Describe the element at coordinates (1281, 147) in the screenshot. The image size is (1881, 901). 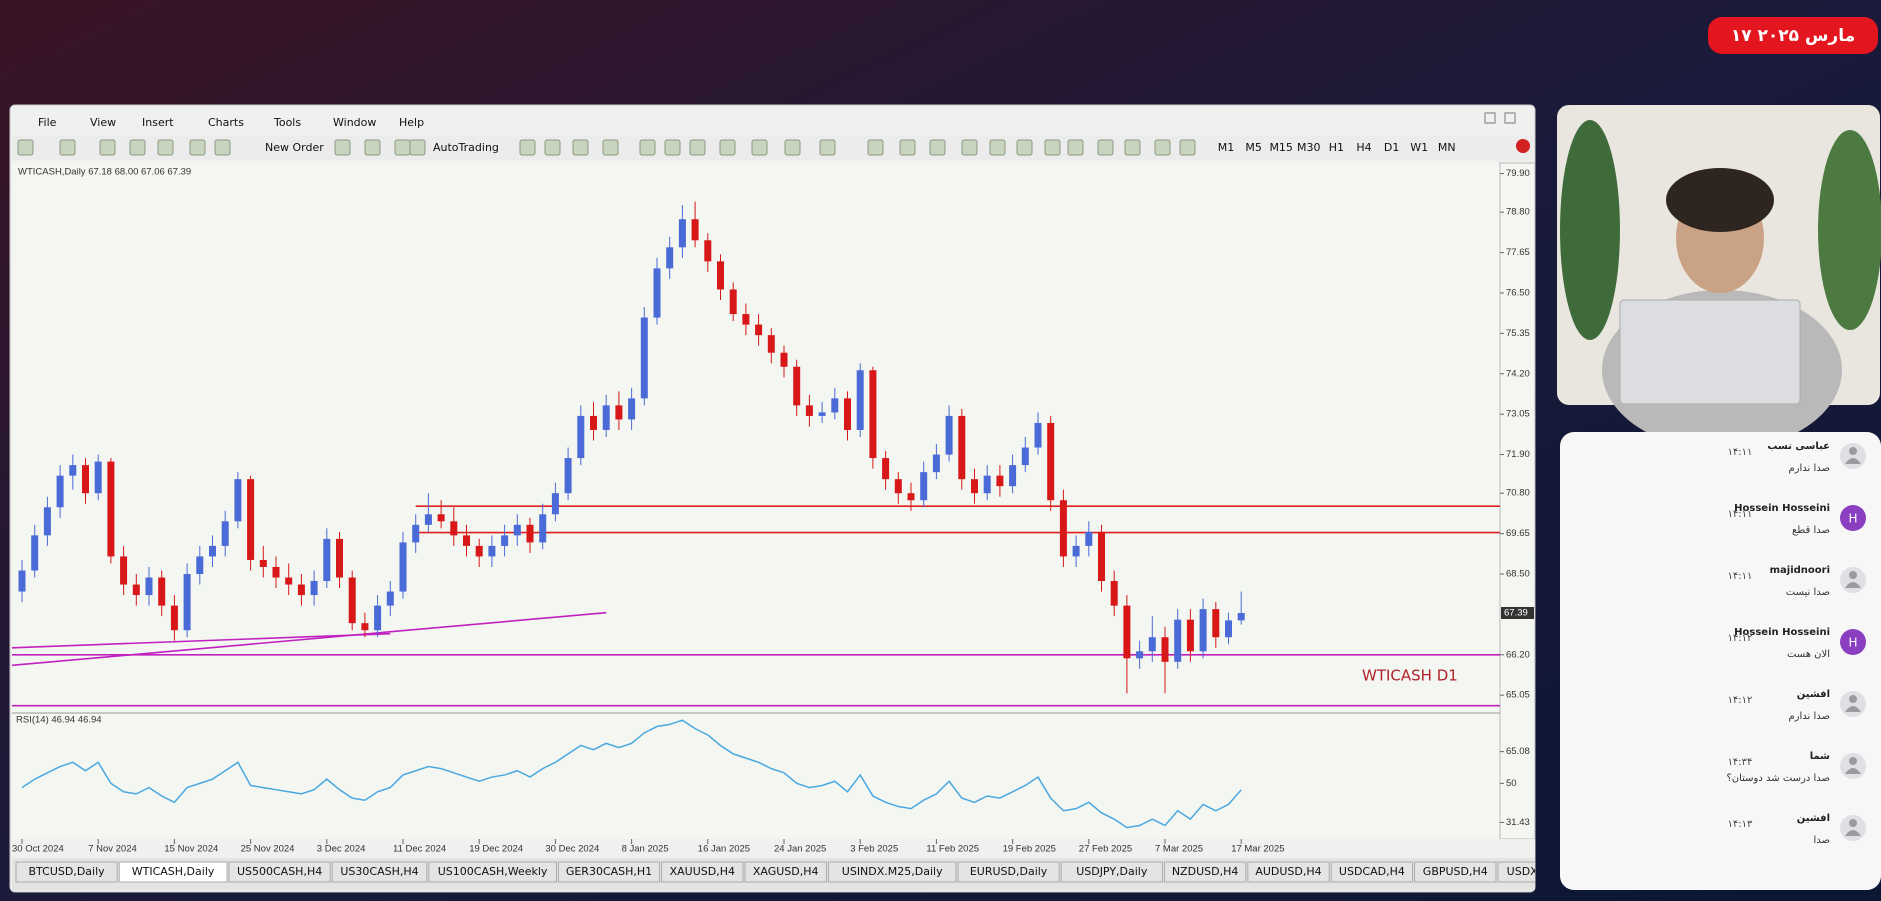
I see `timeframe-button: M15` at that location.